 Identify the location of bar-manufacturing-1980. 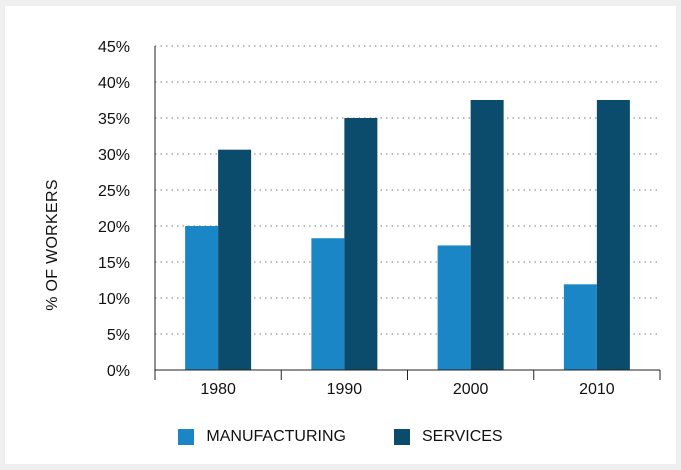
(202, 298).